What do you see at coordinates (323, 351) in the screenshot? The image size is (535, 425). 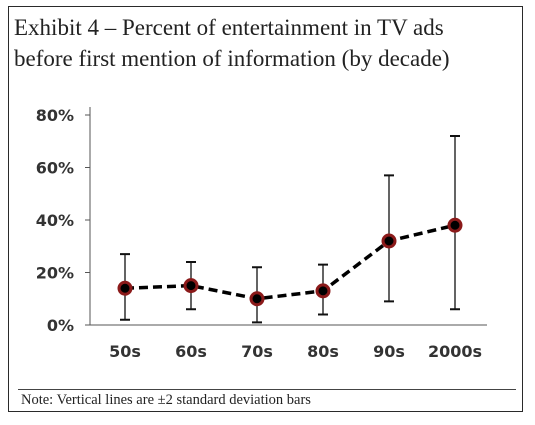 I see `x-tick-label: 80s` at bounding box center [323, 351].